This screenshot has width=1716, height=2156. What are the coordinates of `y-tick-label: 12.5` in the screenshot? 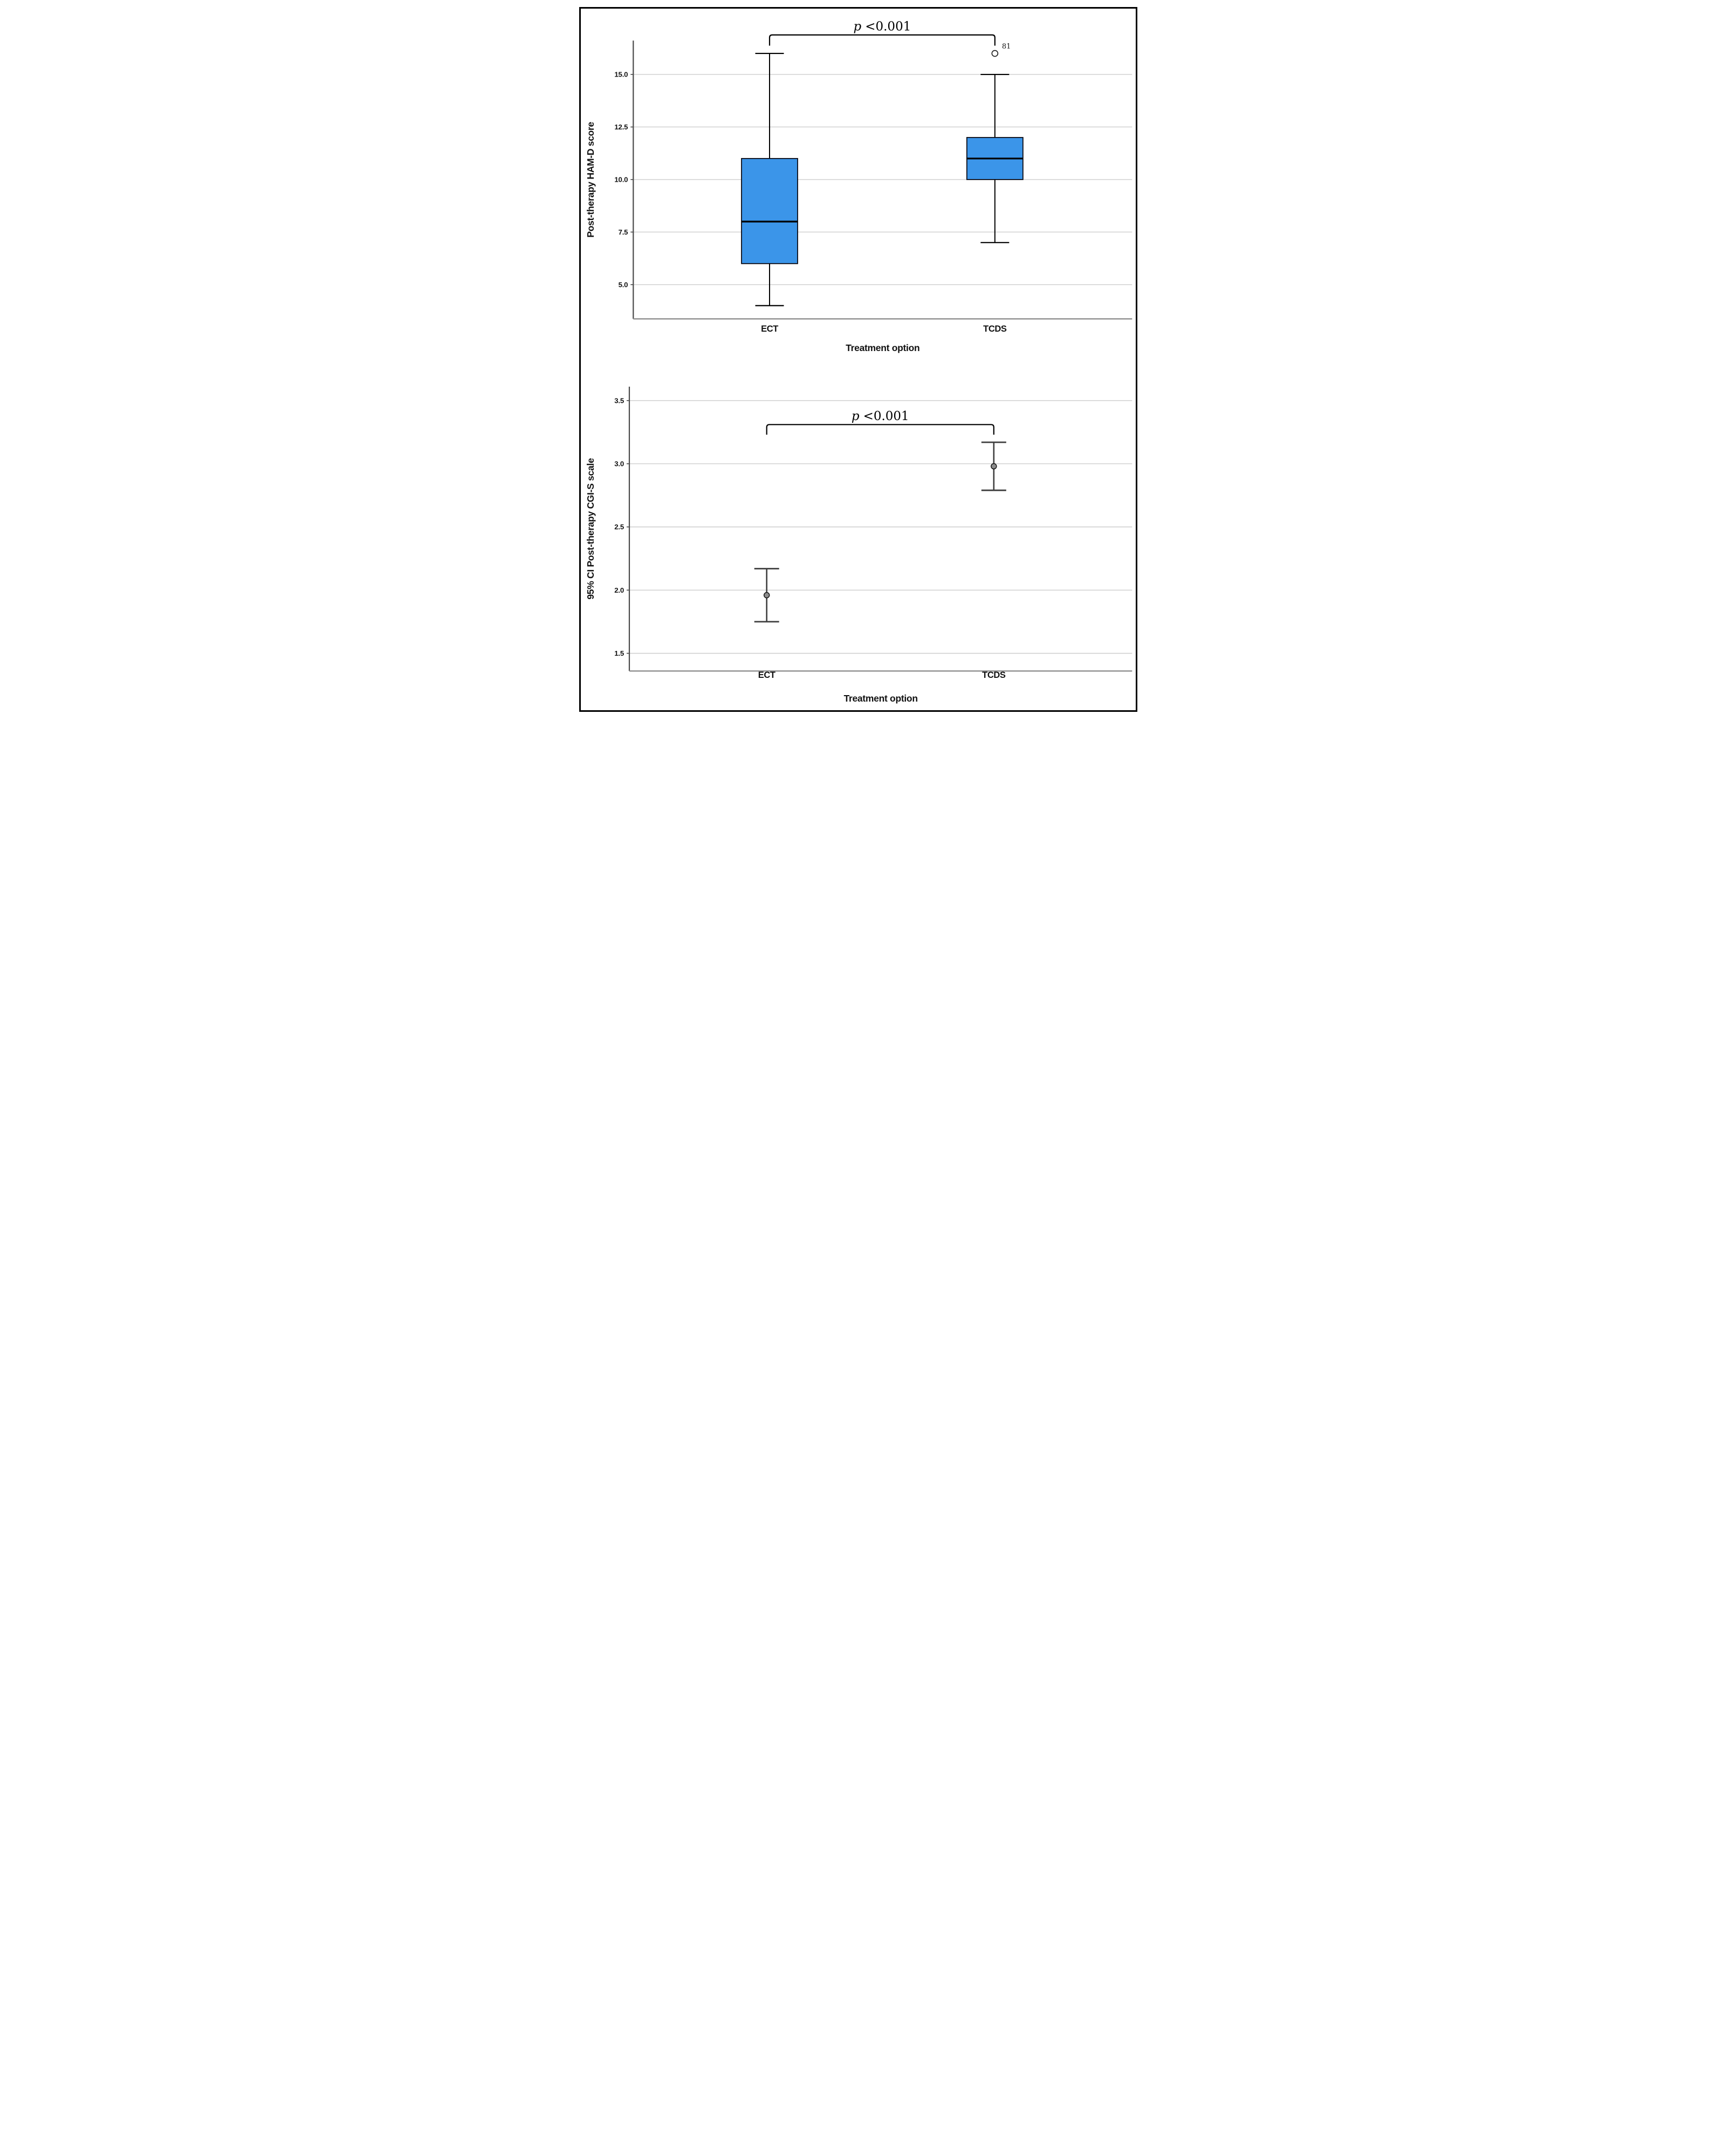 It's located at (621, 127).